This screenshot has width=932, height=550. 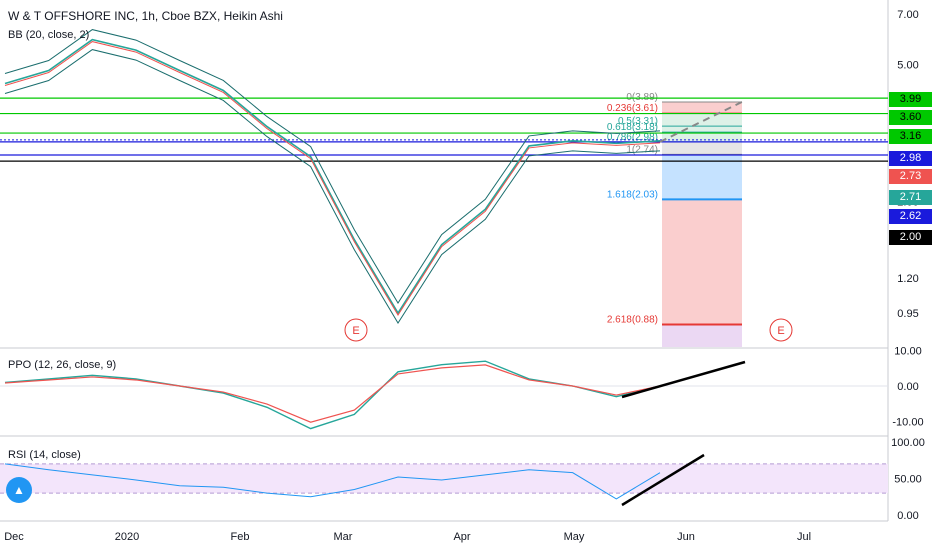 I want to click on rsi-indicator-label: RSI (14, close), so click(x=44, y=455).